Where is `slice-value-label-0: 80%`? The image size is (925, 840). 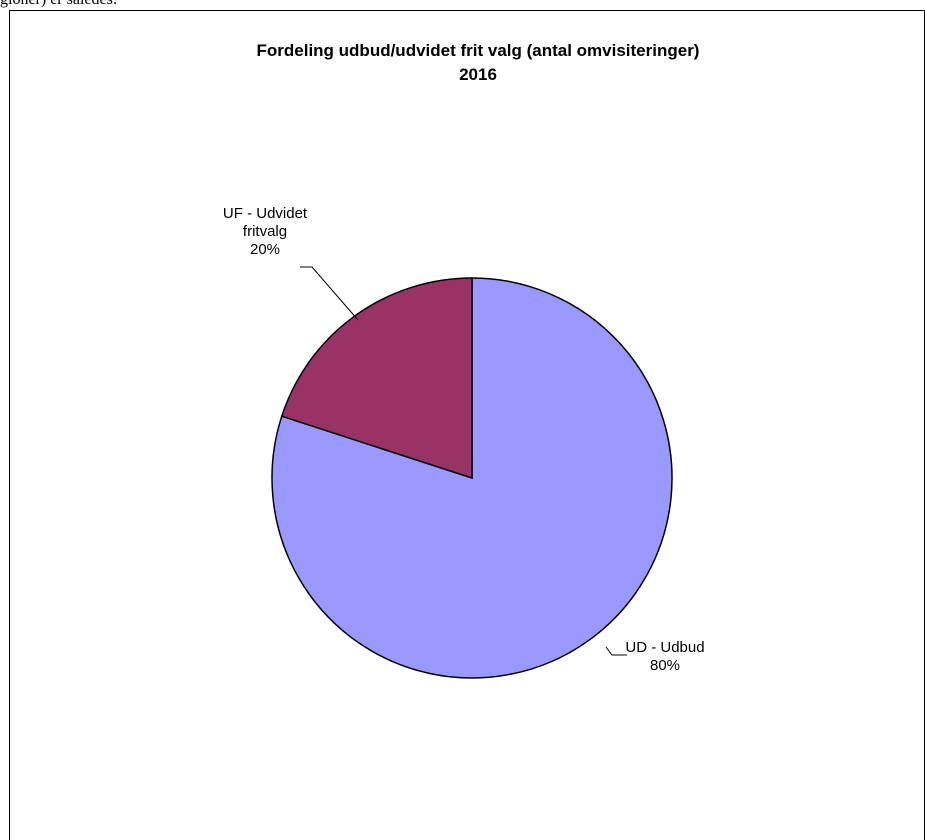
slice-value-label-0: 80% is located at coordinates (665, 665).